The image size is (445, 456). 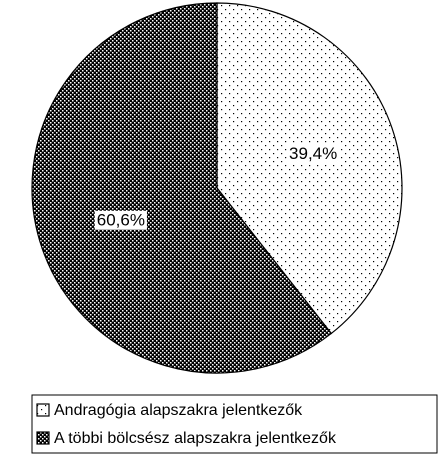 I want to click on legend-label: A többi bölcsész alapszakra jelentkezők, so click(x=195, y=438).